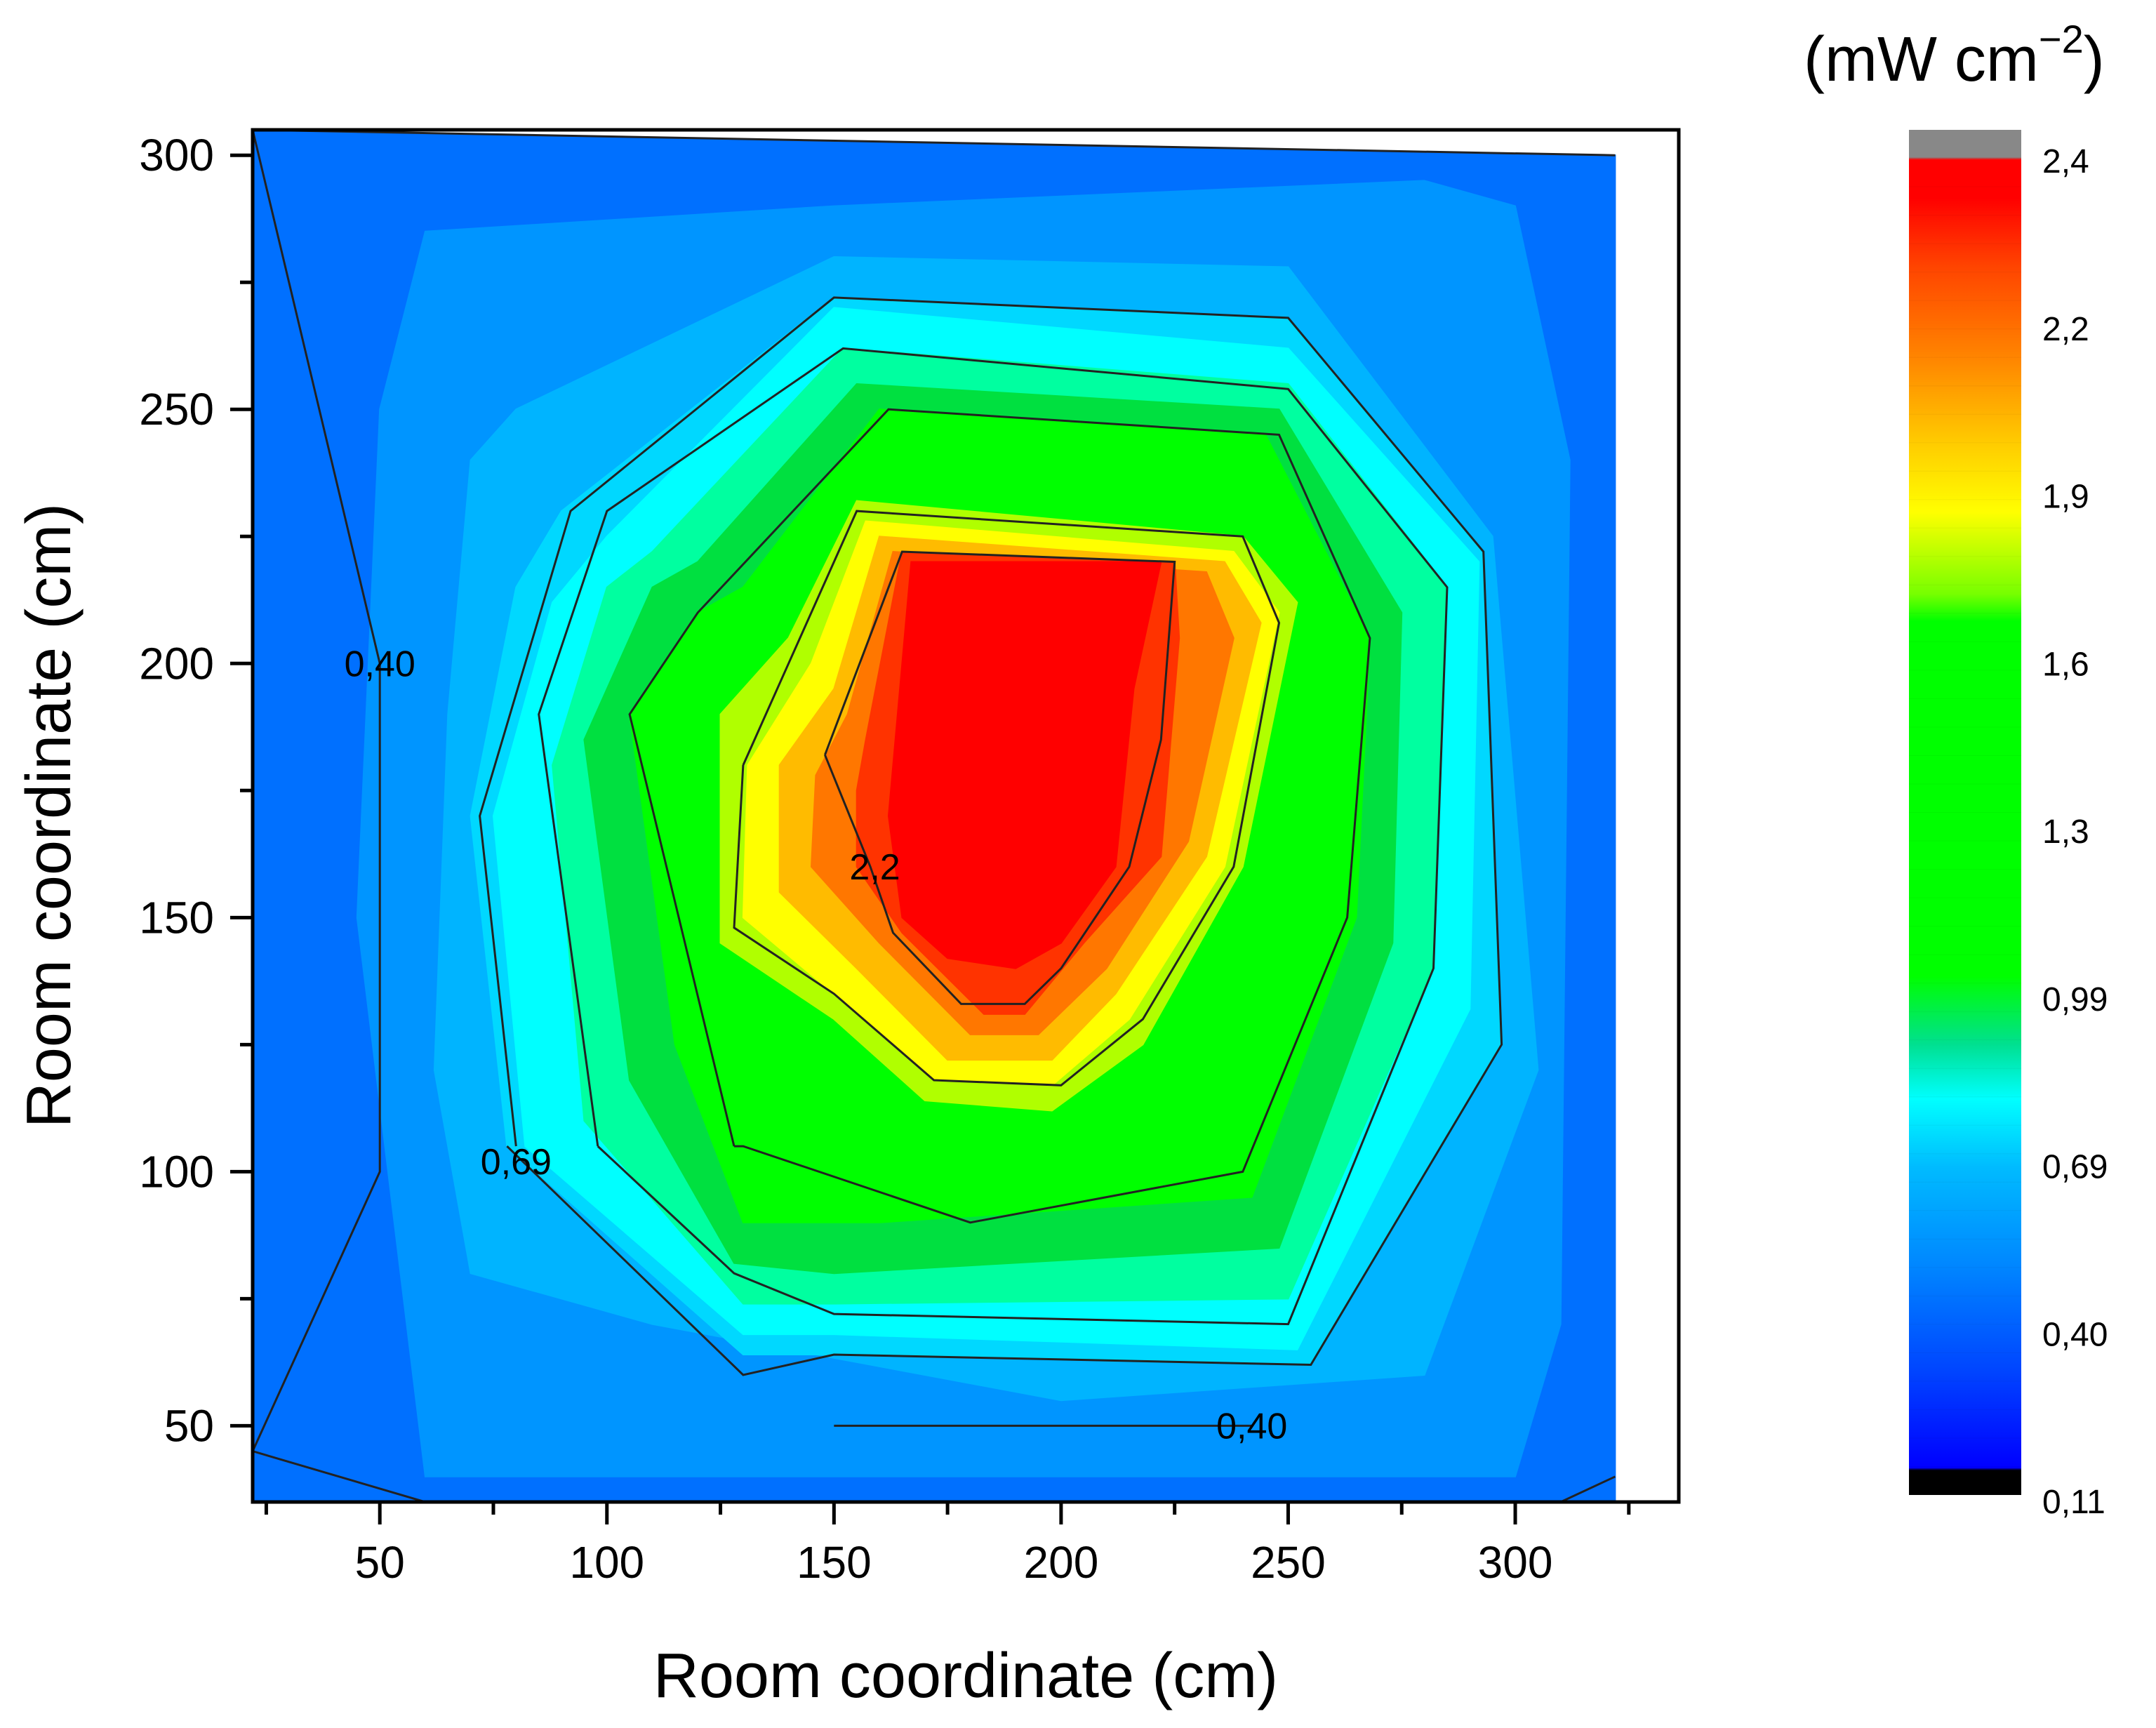 This screenshot has height=1728, width=2156. What do you see at coordinates (1061, 1562) in the screenshot?
I see `x-tick-label: 200` at bounding box center [1061, 1562].